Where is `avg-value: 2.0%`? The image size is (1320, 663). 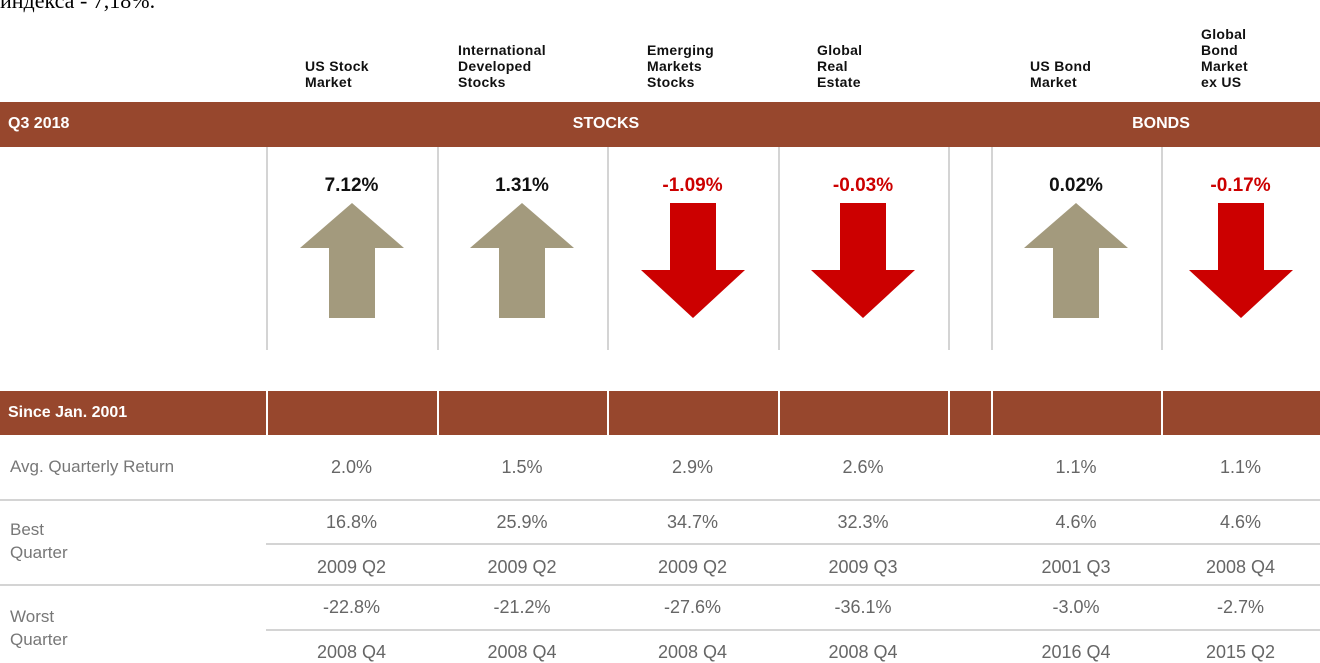 avg-value: 2.0% is located at coordinates (351, 467).